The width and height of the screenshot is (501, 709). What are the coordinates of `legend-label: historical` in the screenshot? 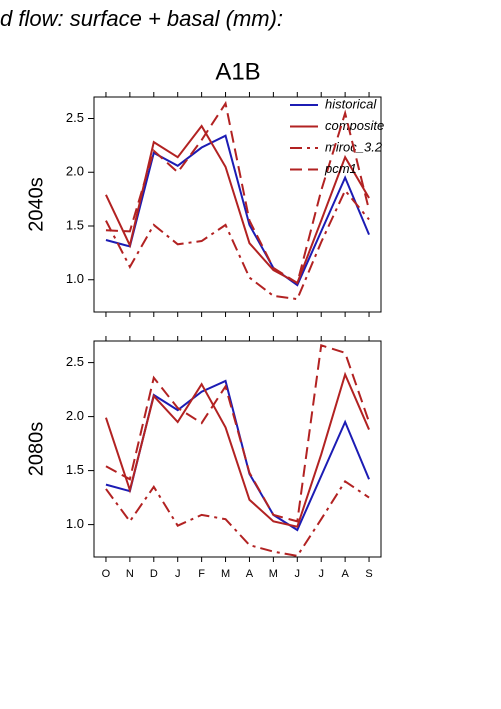 It's located at (351, 103).